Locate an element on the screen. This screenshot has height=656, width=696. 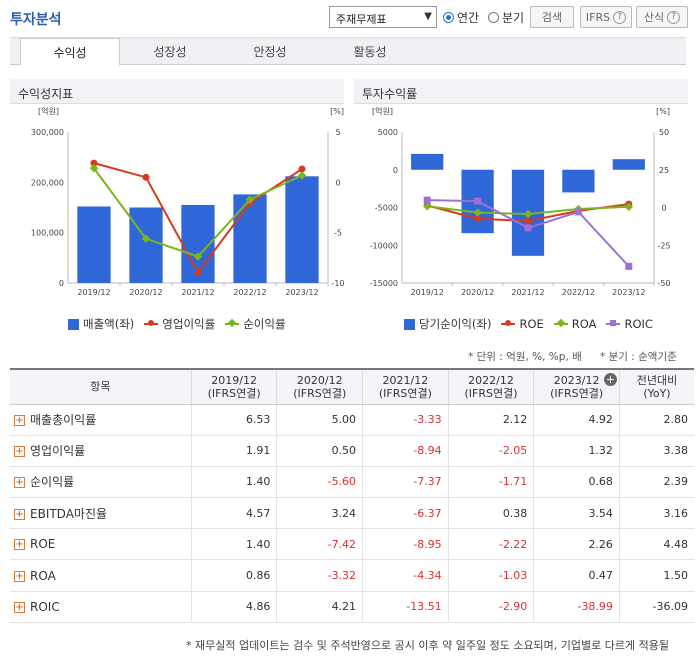
table-cell: 3.24 is located at coordinates (319, 513).